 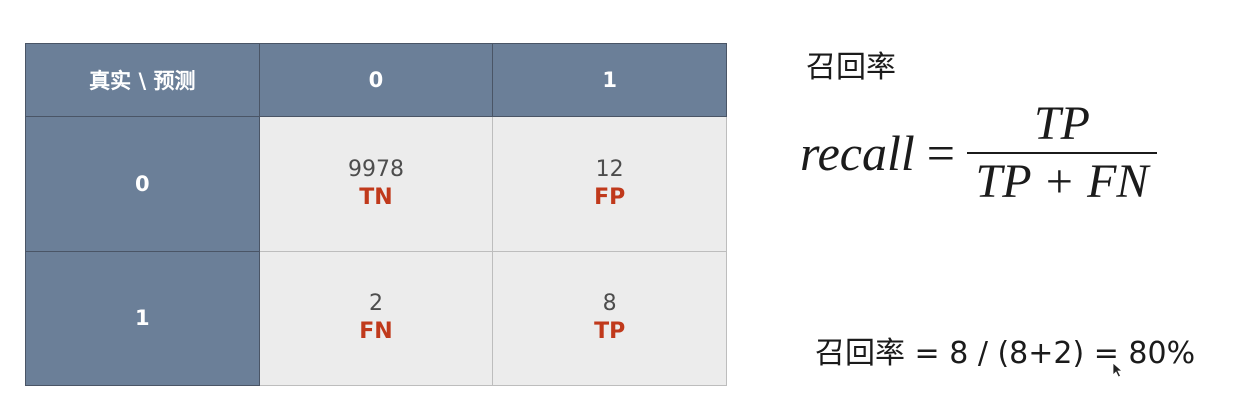 What do you see at coordinates (376, 197) in the screenshot?
I see `cell-tn-code: TN` at bounding box center [376, 197].